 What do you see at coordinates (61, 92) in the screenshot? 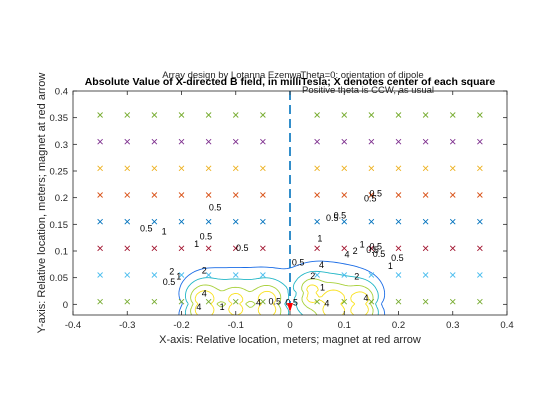
I see `y-tick-label: 0.4` at bounding box center [61, 92].